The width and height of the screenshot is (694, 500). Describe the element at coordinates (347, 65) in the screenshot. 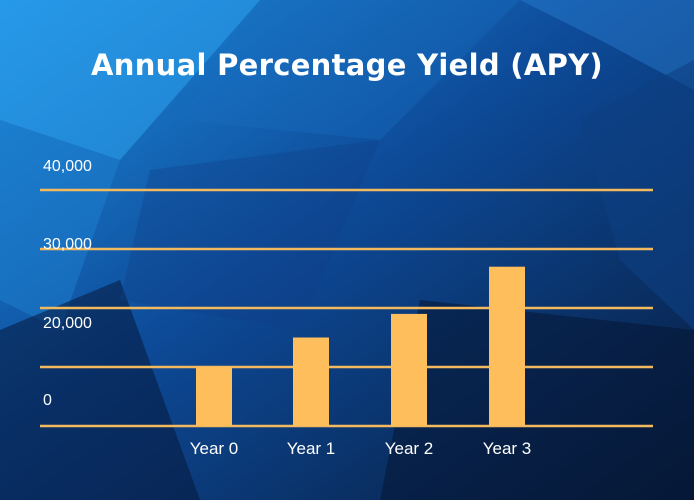

I see `chart-title: Annual Percentage Yield (APY)` at that location.